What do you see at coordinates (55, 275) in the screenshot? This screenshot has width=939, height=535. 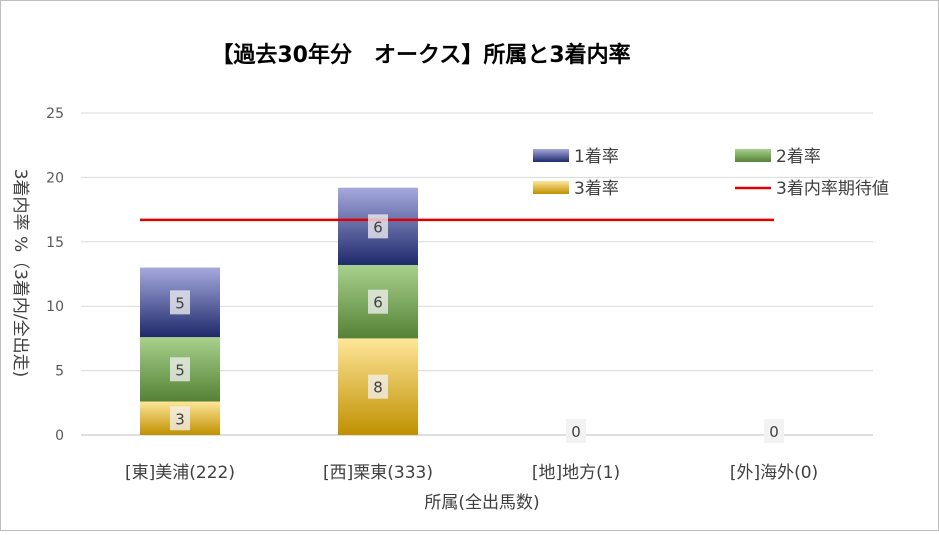 I see `y-axis-ticks: 0 5 10 15 20 25` at bounding box center [55, 275].